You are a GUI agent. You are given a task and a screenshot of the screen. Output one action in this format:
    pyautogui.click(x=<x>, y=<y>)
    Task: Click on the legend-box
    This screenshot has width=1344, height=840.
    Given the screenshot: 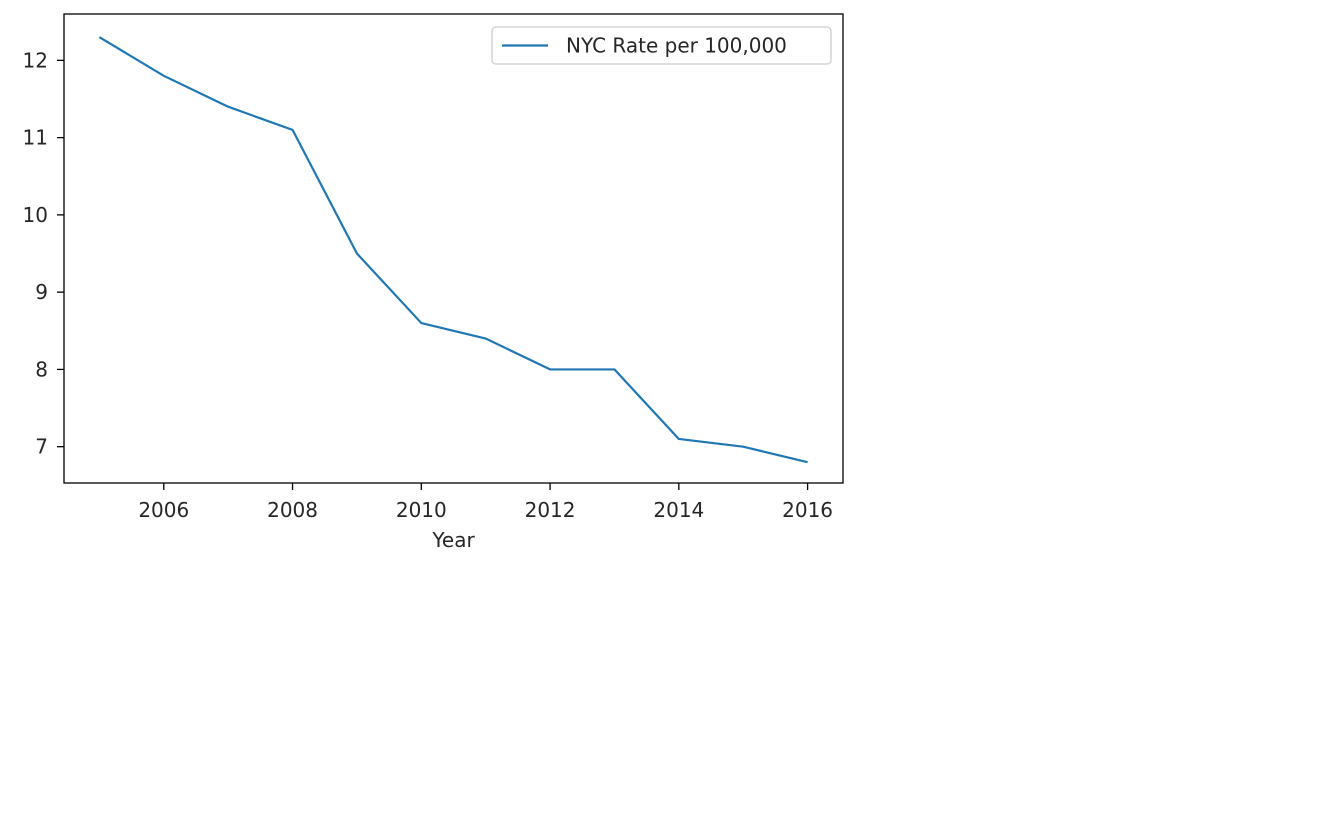 What is the action you would take?
    pyautogui.click(x=661, y=45)
    